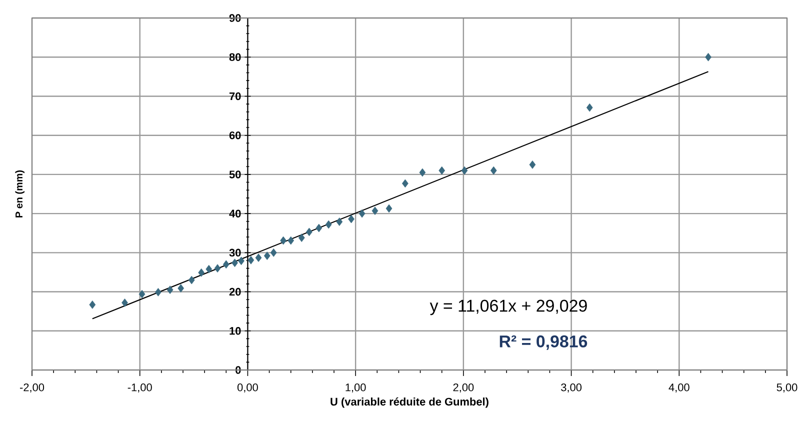 This screenshot has width=810, height=446. Describe the element at coordinates (140, 388) in the screenshot. I see `x-tick-label: -1,00` at that location.